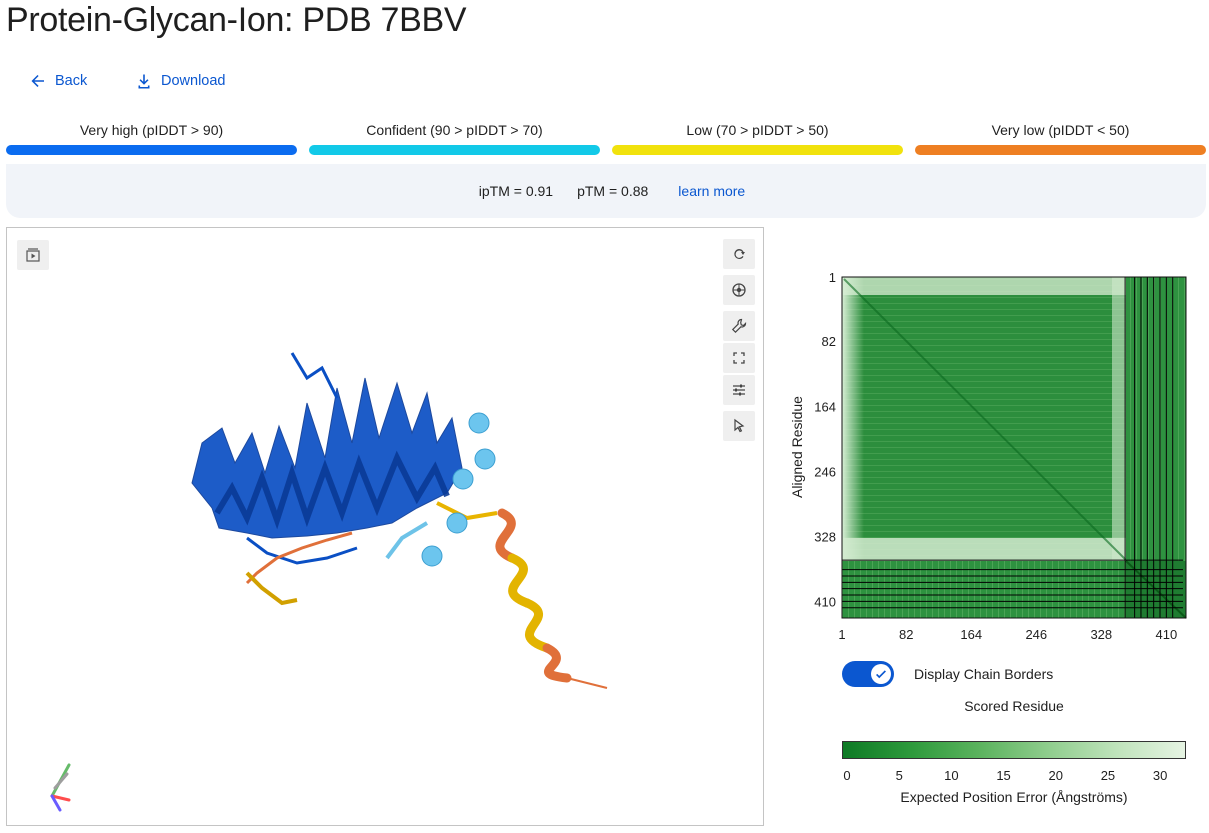 Image resolution: width=1209 pixels, height=833 pixels. What do you see at coordinates (1007, 634) in the screenshot?
I see `x-tick-labels: 1 82 164 246 328 410` at bounding box center [1007, 634].